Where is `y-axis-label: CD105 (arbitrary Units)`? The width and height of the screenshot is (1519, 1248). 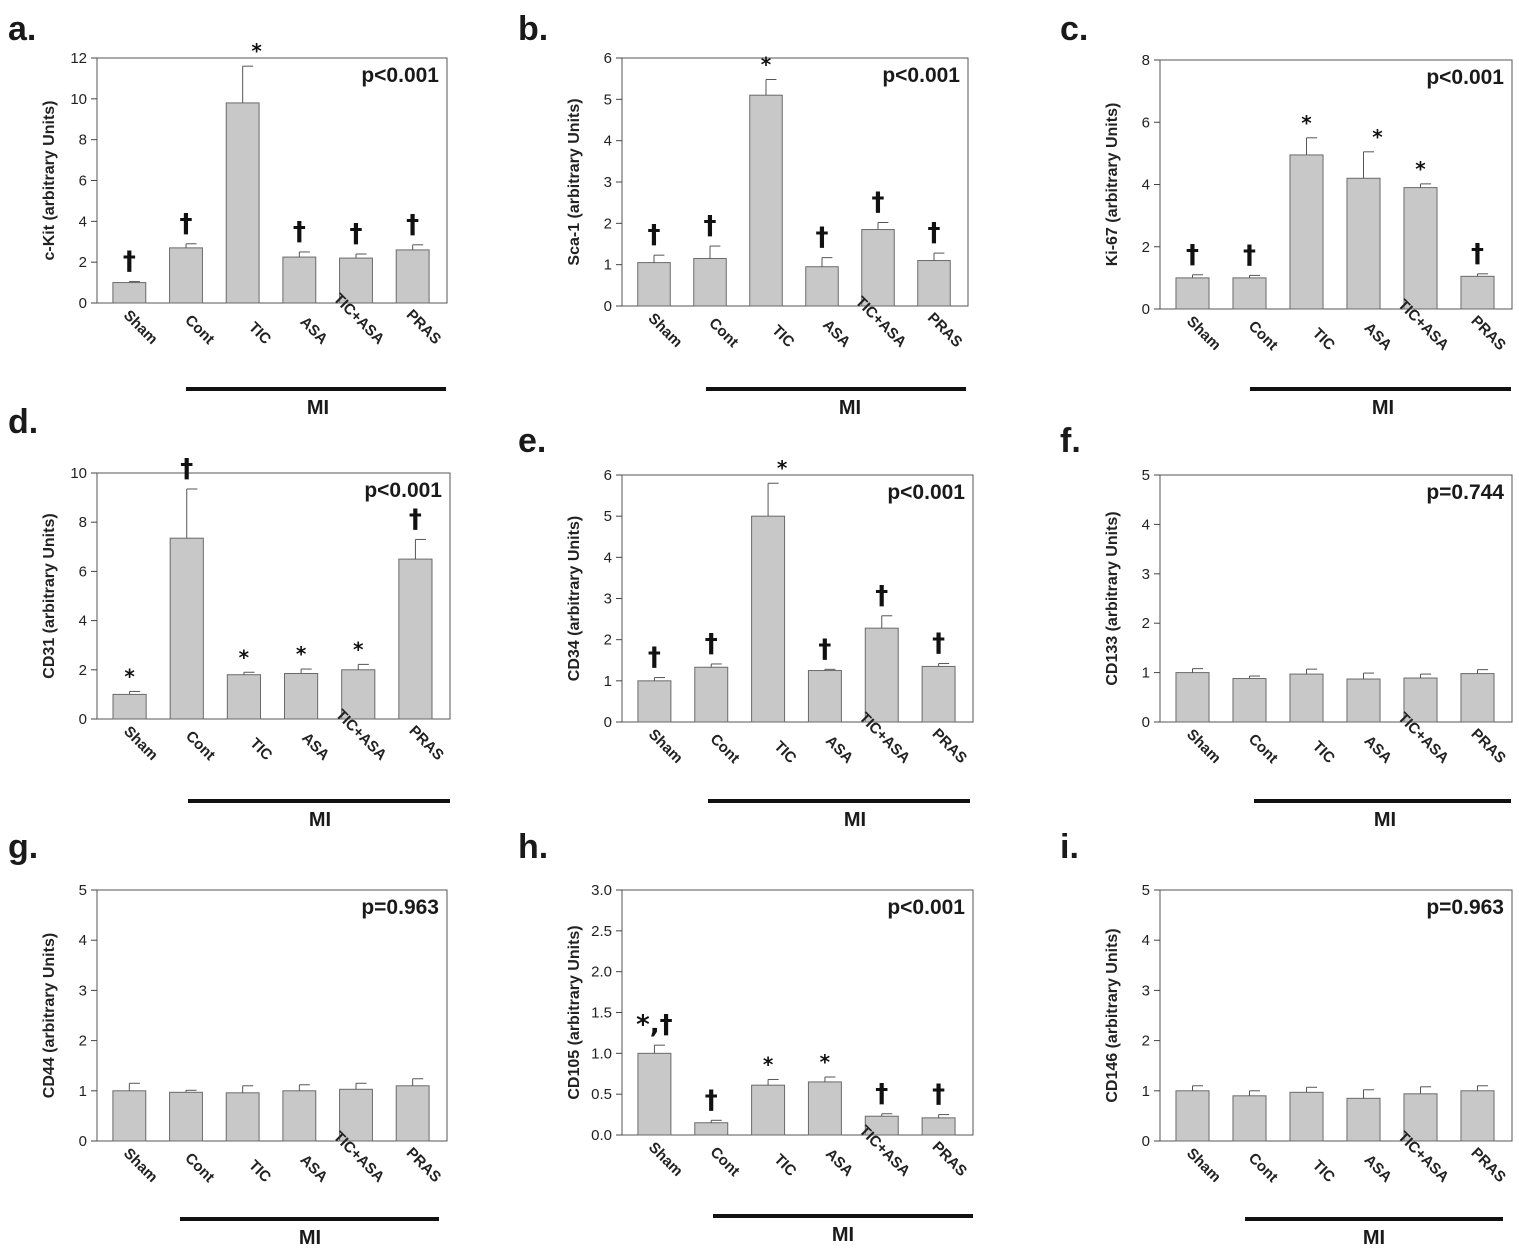
y-axis-label: CD105 (arbitrary Units) is located at coordinates (574, 1012).